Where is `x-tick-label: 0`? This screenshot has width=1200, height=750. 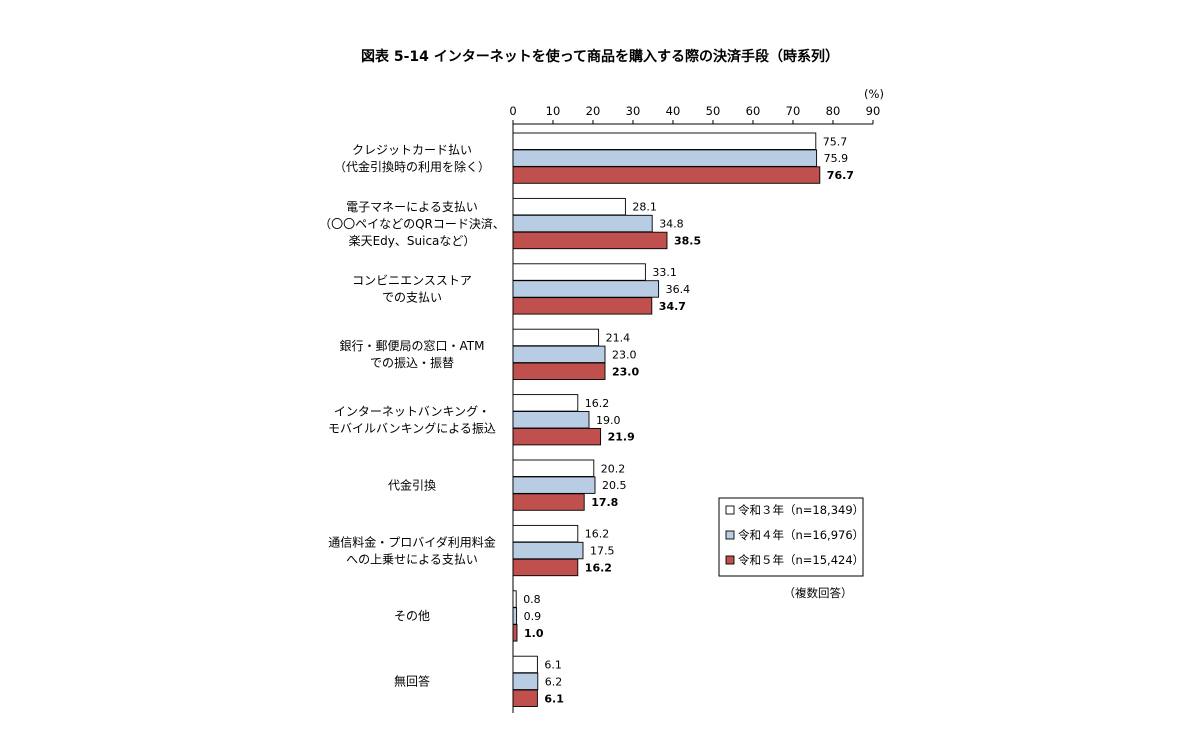
x-tick-label: 0 is located at coordinates (512, 111).